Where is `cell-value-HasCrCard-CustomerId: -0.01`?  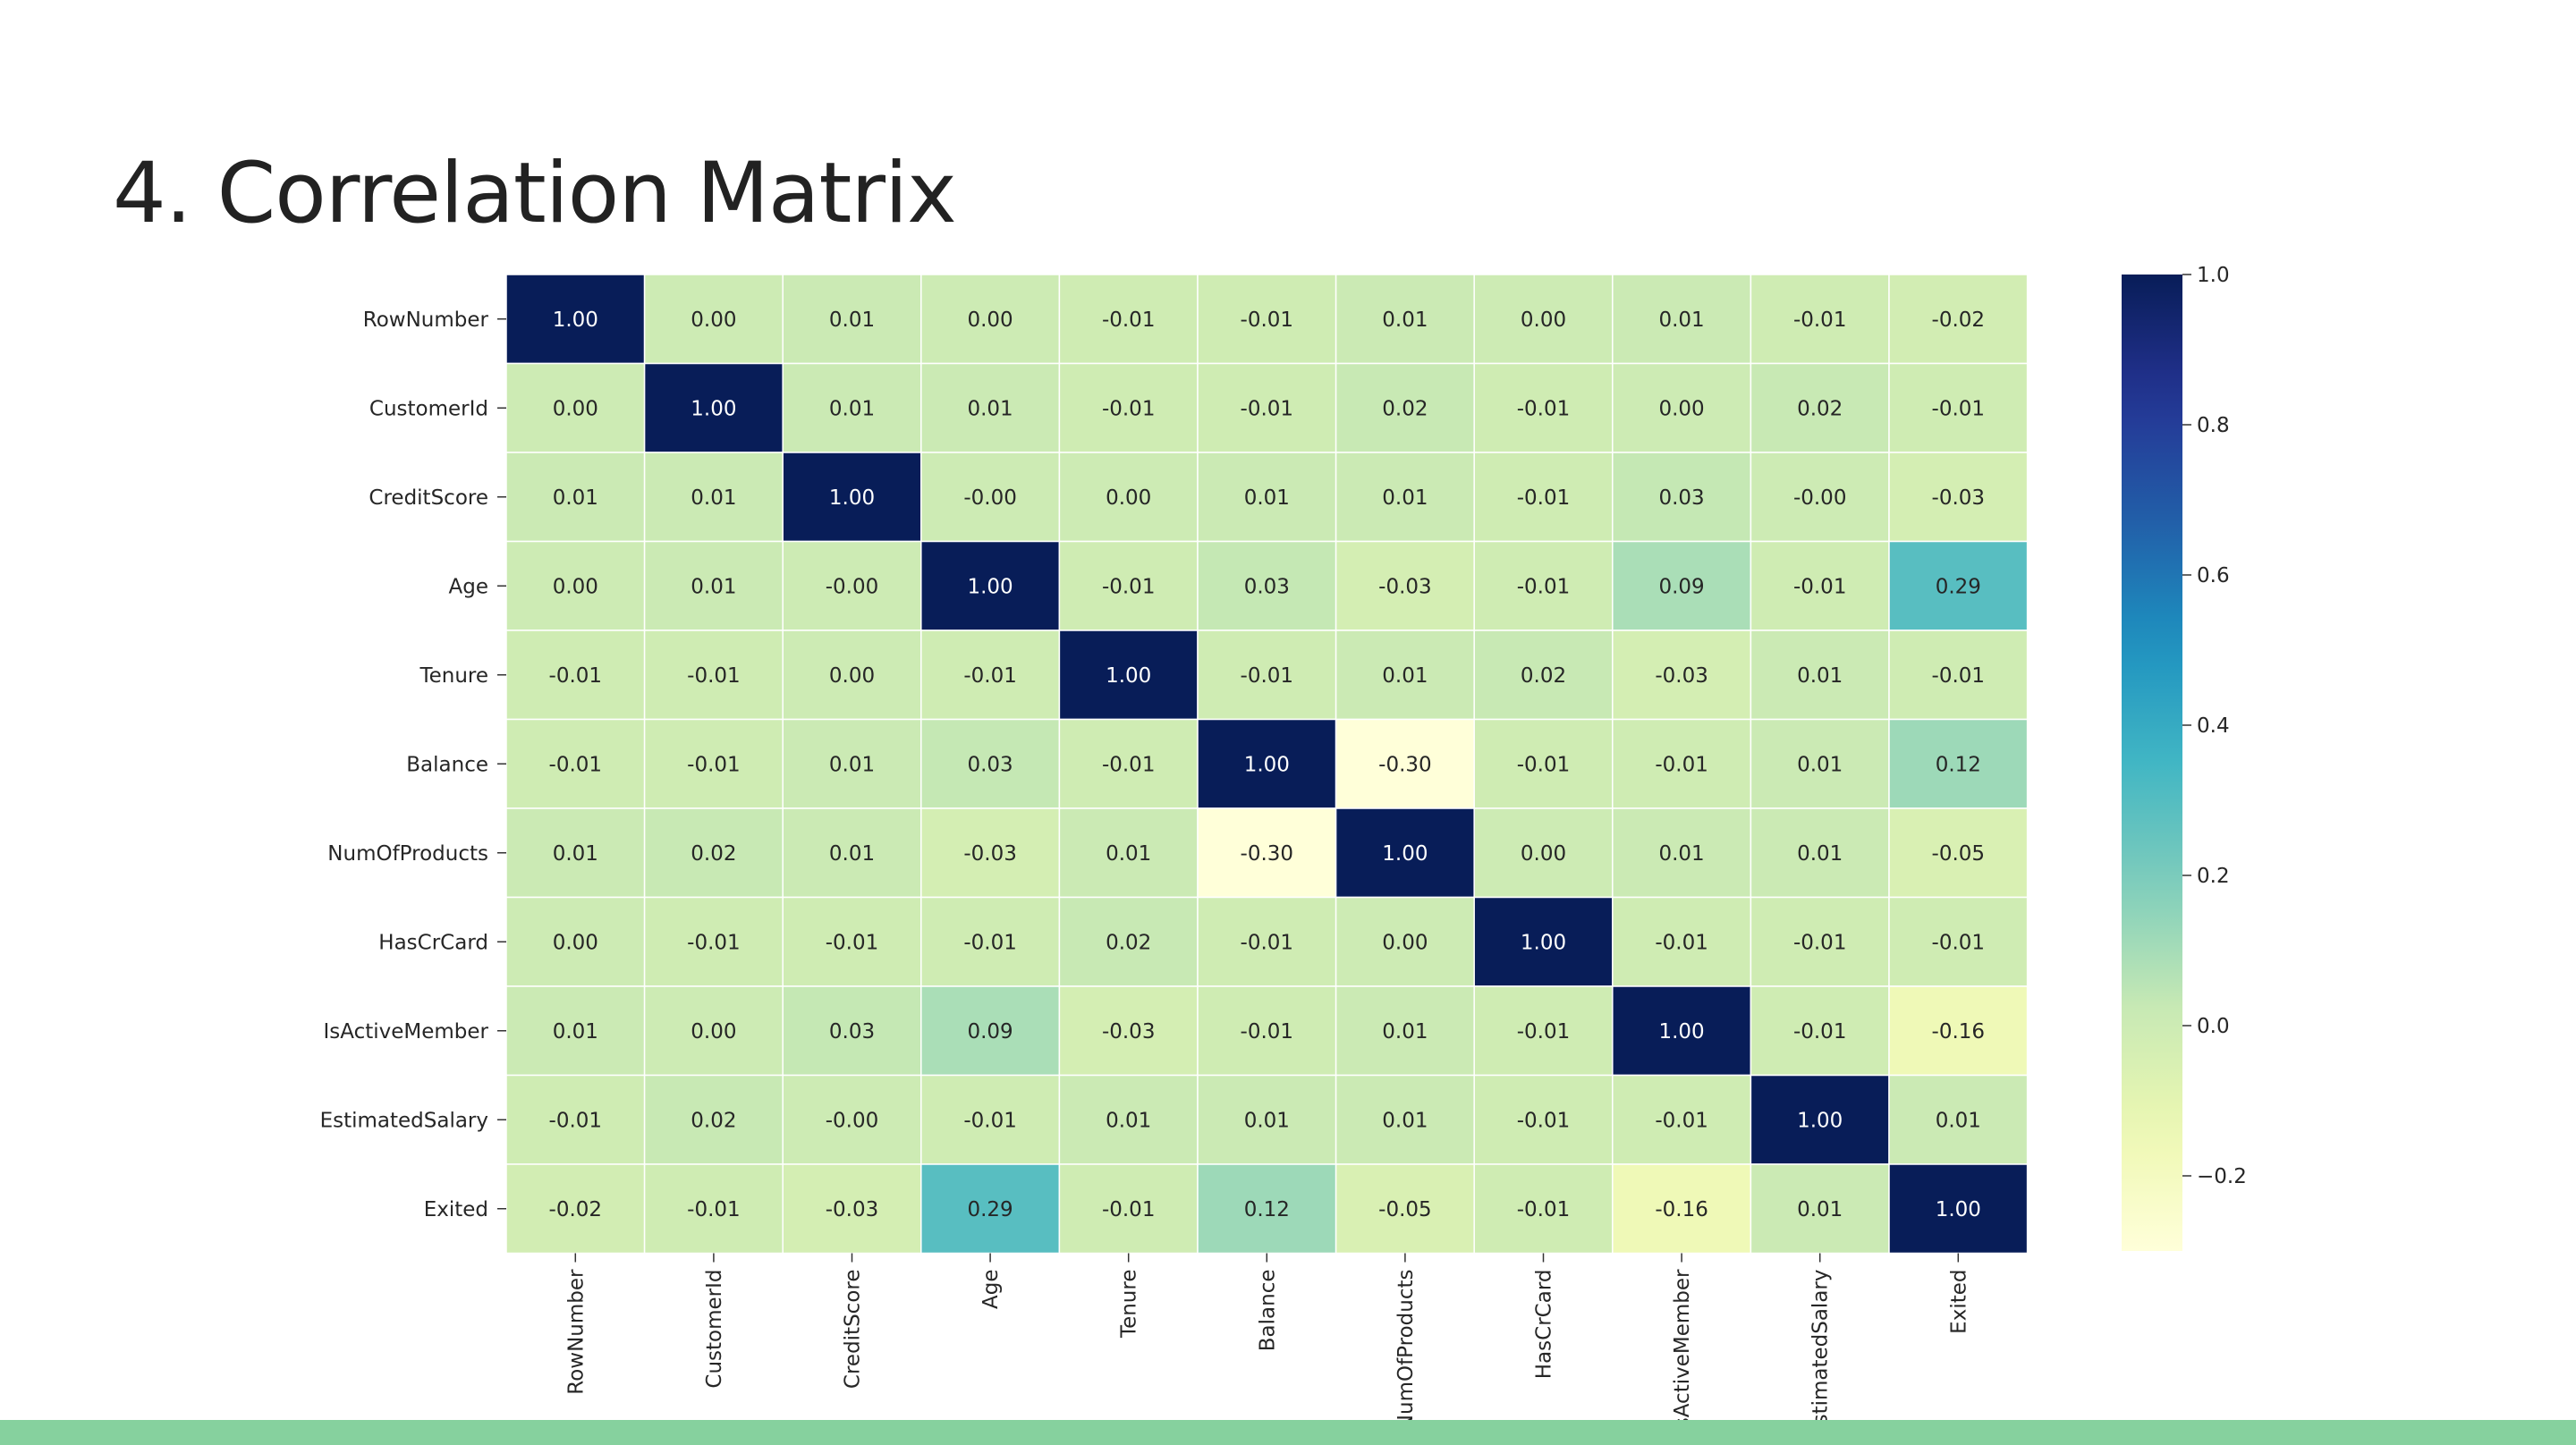
cell-value-HasCrCard-CustomerId: -0.01 is located at coordinates (714, 942).